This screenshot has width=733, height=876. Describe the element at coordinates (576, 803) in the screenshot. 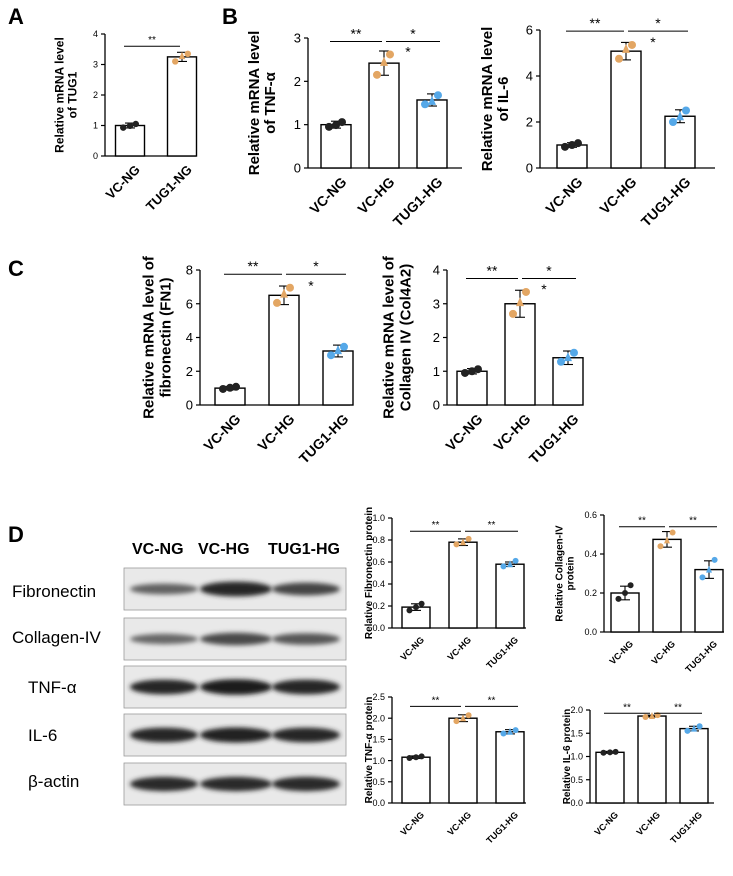

I see `il6_protein-ytick-label-0: 0.0` at that location.